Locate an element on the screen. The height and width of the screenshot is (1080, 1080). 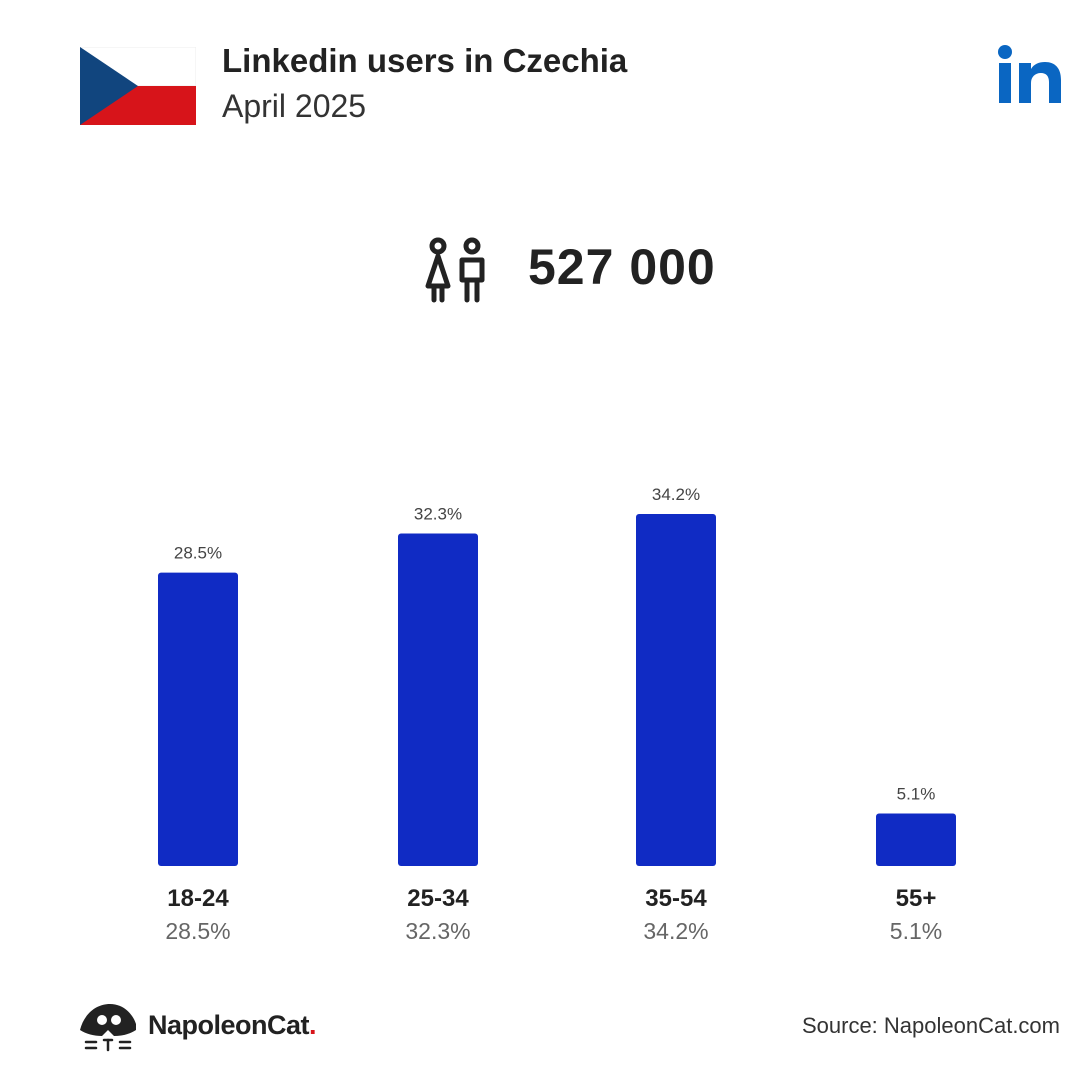
chart-title: Linkedin users in Czechia is located at coordinates (425, 60).